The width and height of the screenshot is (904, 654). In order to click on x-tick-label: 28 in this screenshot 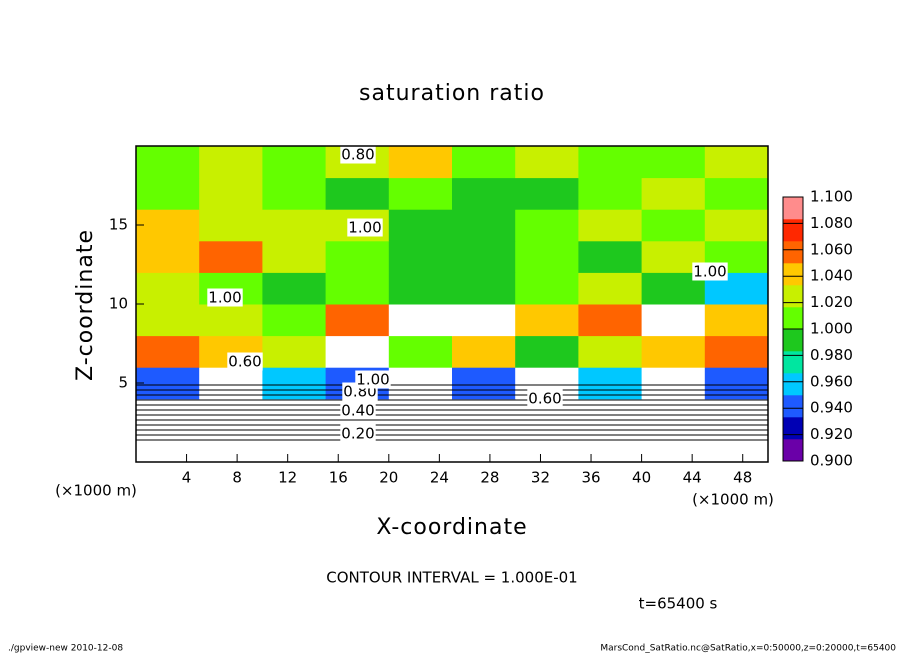, I will do `click(489, 478)`.